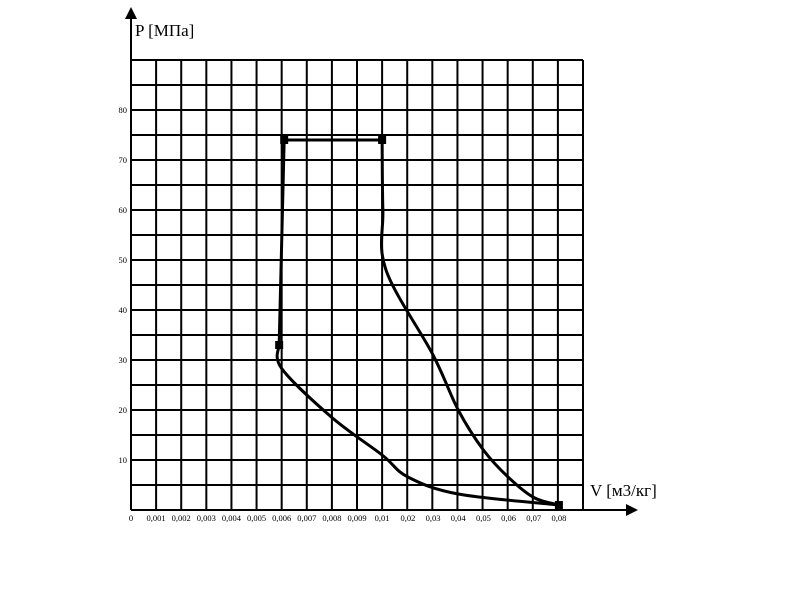  What do you see at coordinates (131, 518) in the screenshot?
I see `x-tick-label: 0` at bounding box center [131, 518].